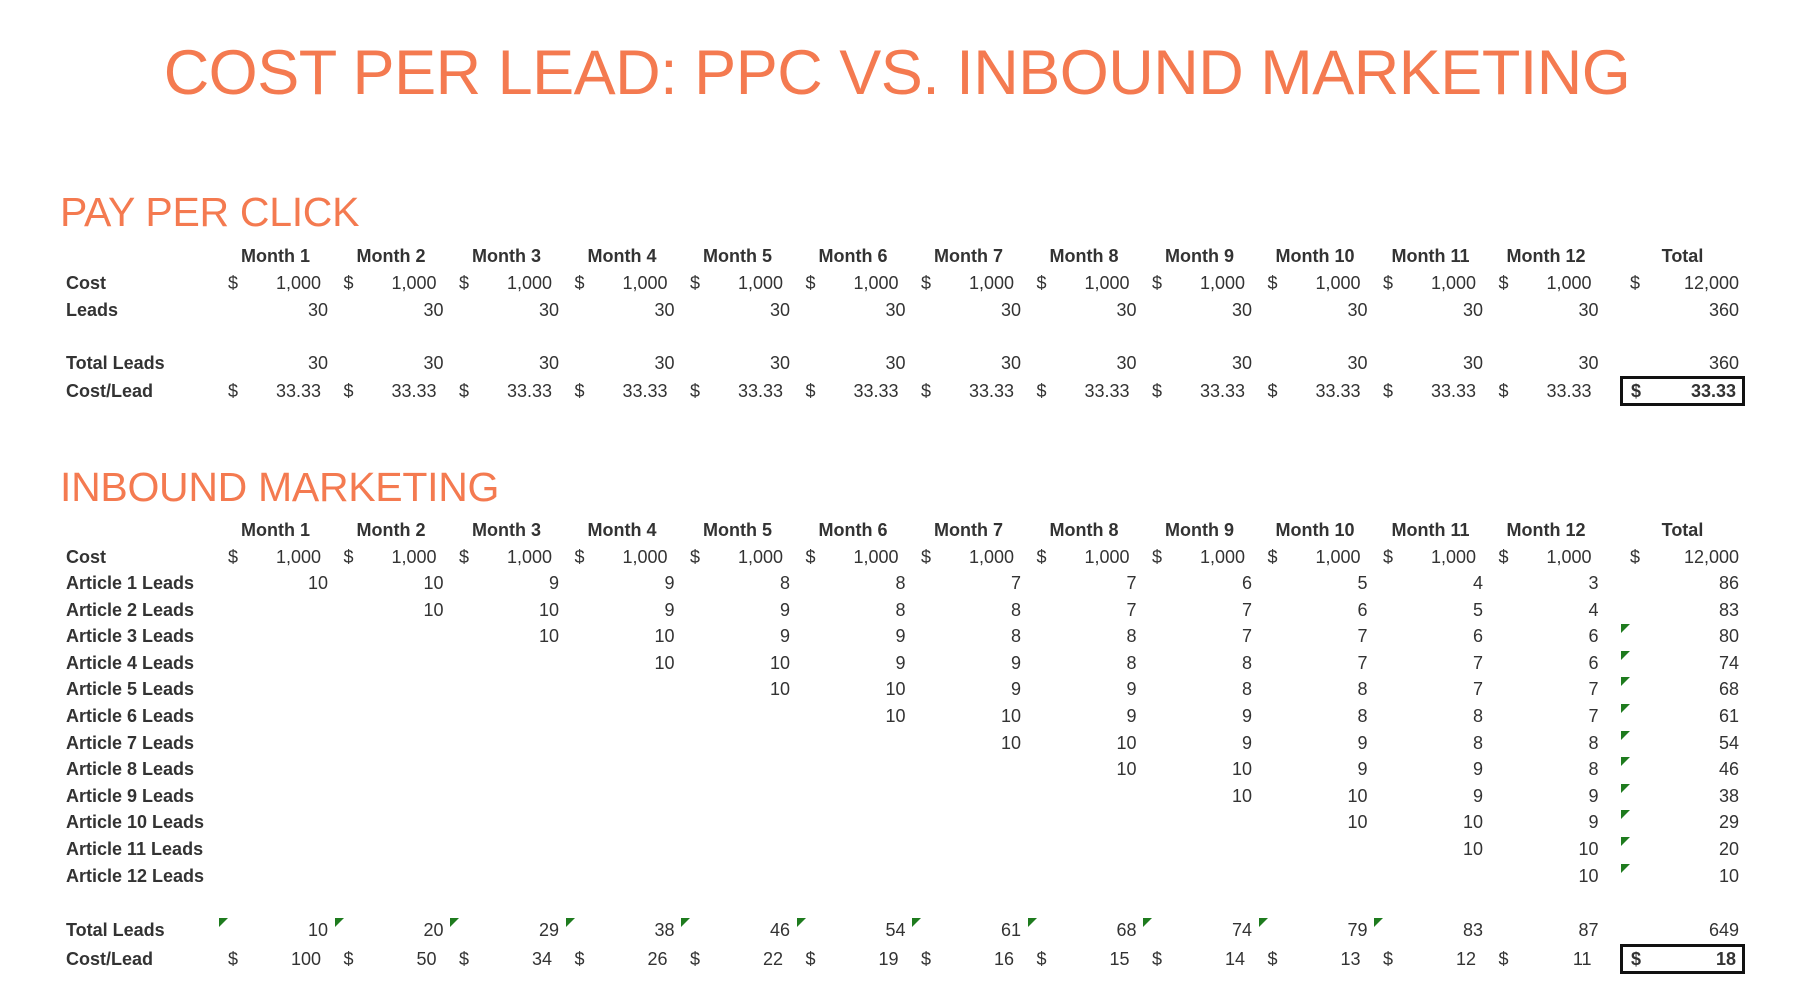 The height and width of the screenshot is (1005, 1794). I want to click on table-cell: 8, so click(968, 610).